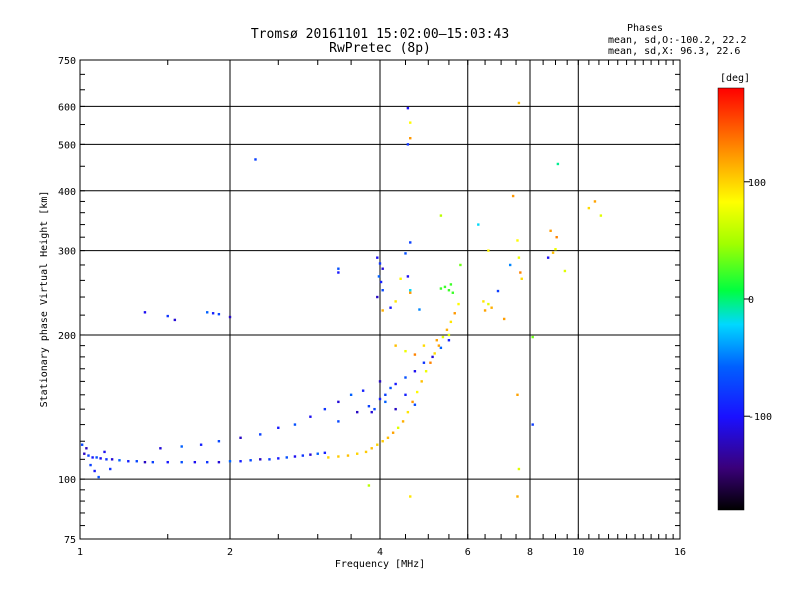  Describe the element at coordinates (680, 552) in the screenshot. I see `x-tick-label: 16` at that location.